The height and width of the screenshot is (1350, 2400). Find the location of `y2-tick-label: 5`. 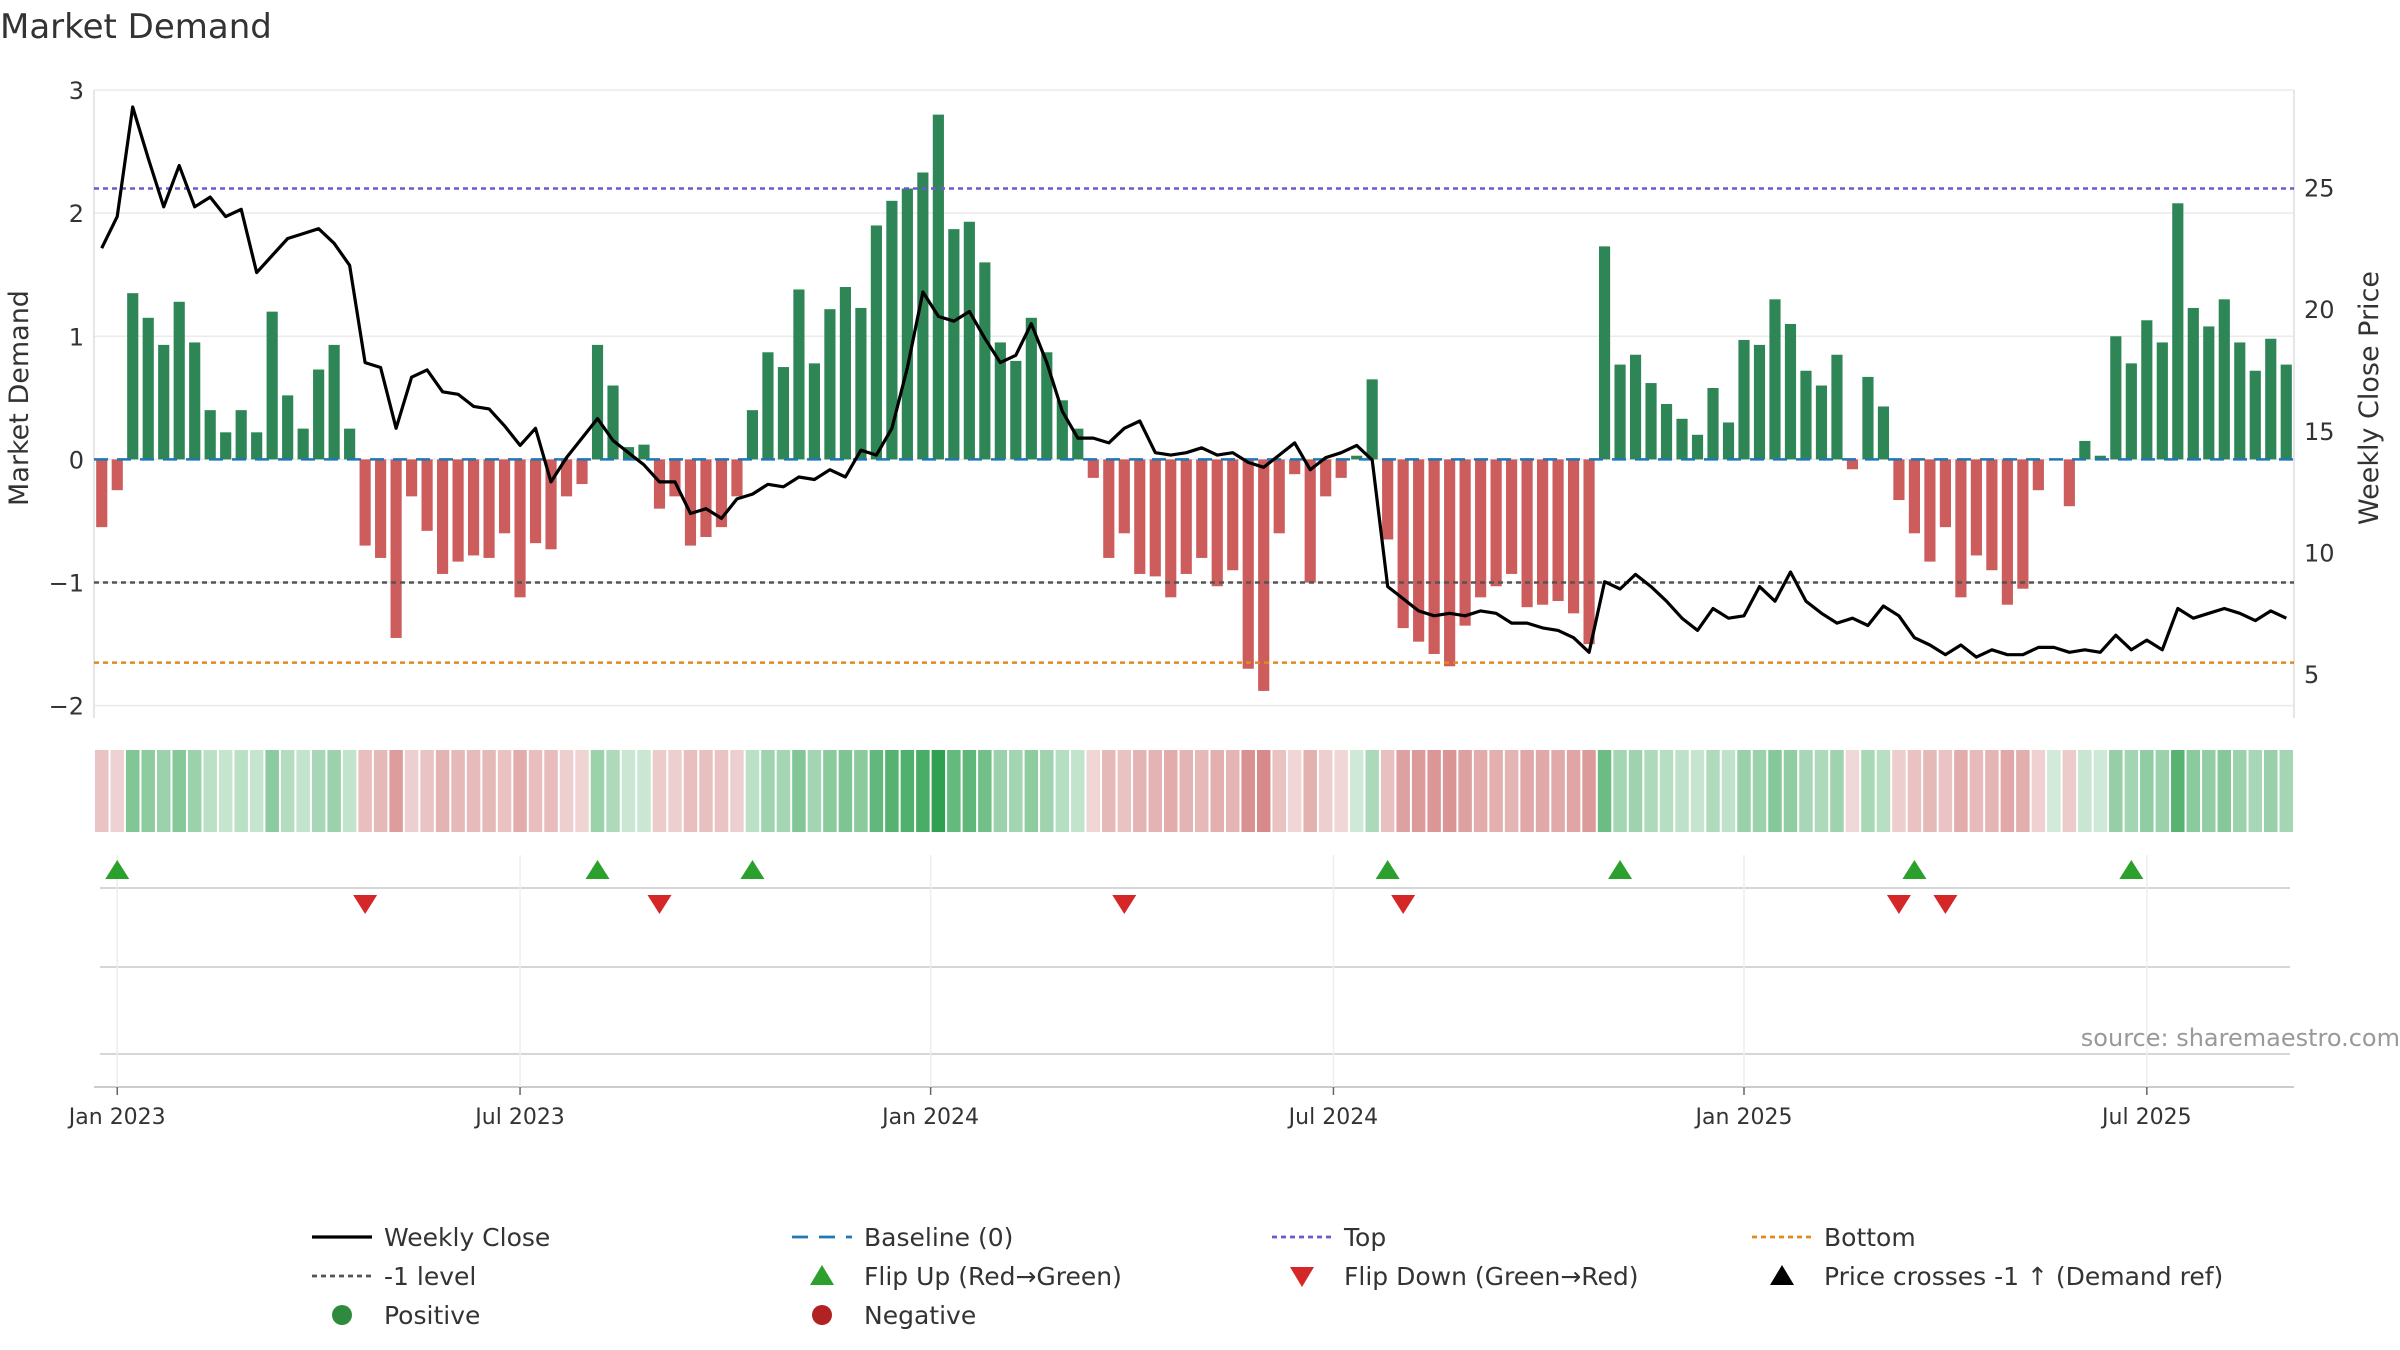

y2-tick-label: 5 is located at coordinates (2311, 675).